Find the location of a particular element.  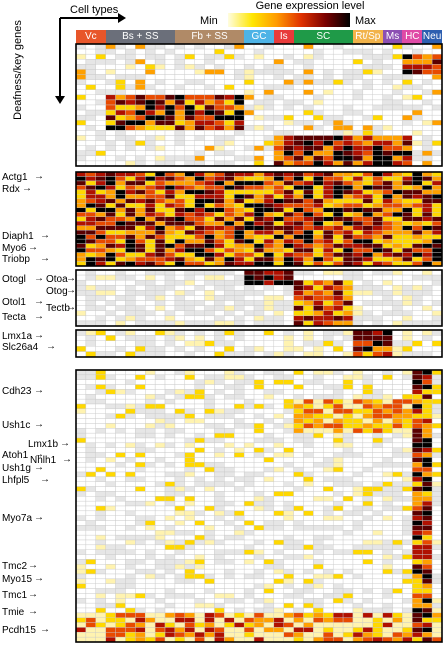

gene-label-tmie: Tmie is located at coordinates (13, 612).